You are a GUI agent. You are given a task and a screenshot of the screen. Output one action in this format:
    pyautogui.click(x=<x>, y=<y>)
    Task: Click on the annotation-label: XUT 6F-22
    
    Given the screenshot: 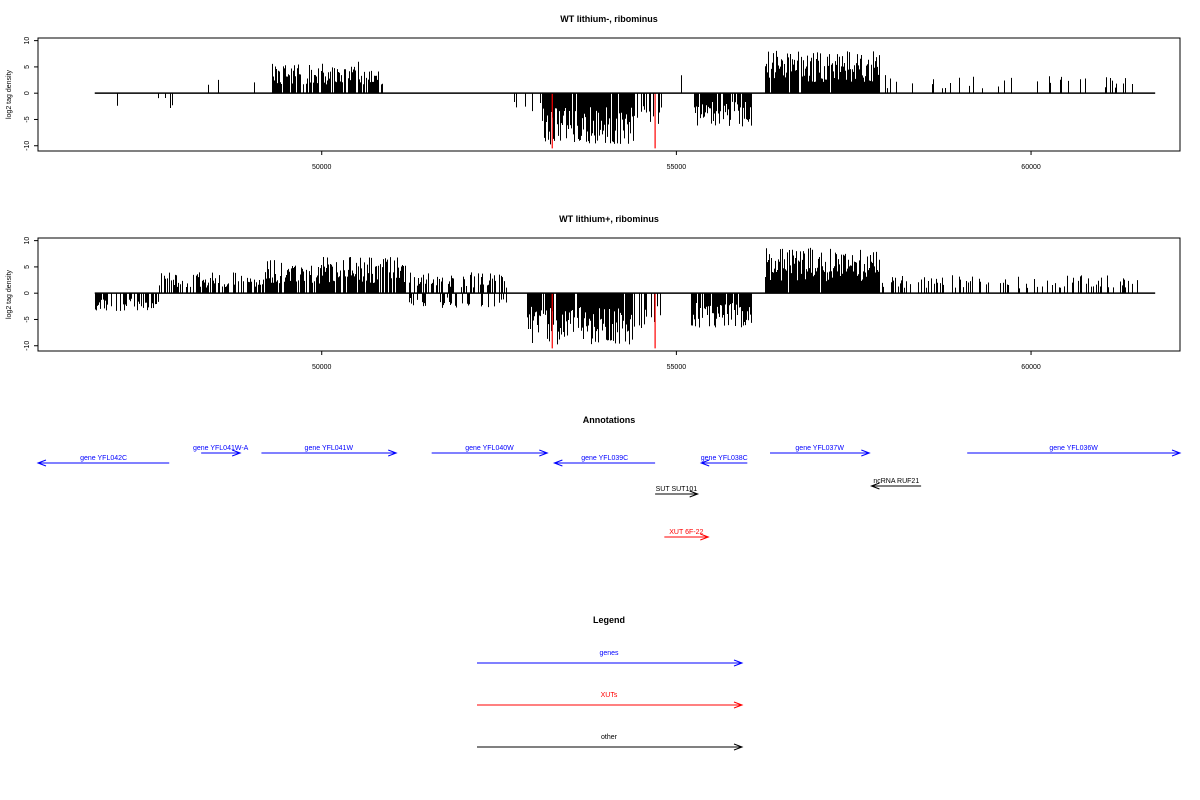 What is the action you would take?
    pyautogui.click(x=686, y=532)
    